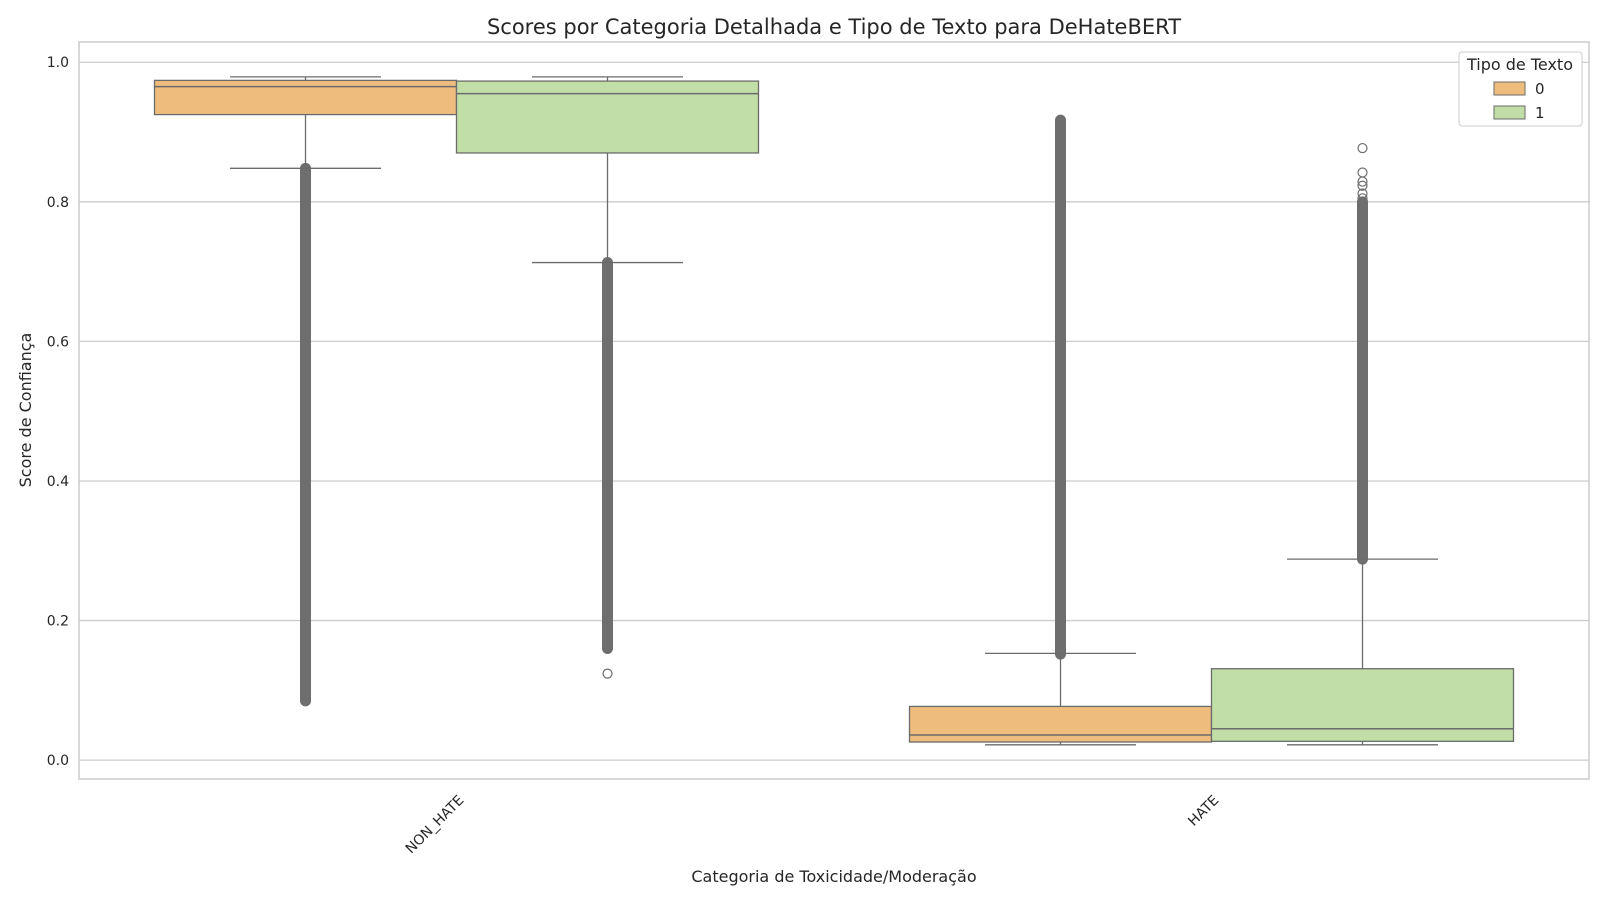 This screenshot has width=1600, height=900. What do you see at coordinates (833, 876) in the screenshot?
I see `x-axis-label: Categoria de Toxicidade/Moderação` at bounding box center [833, 876].